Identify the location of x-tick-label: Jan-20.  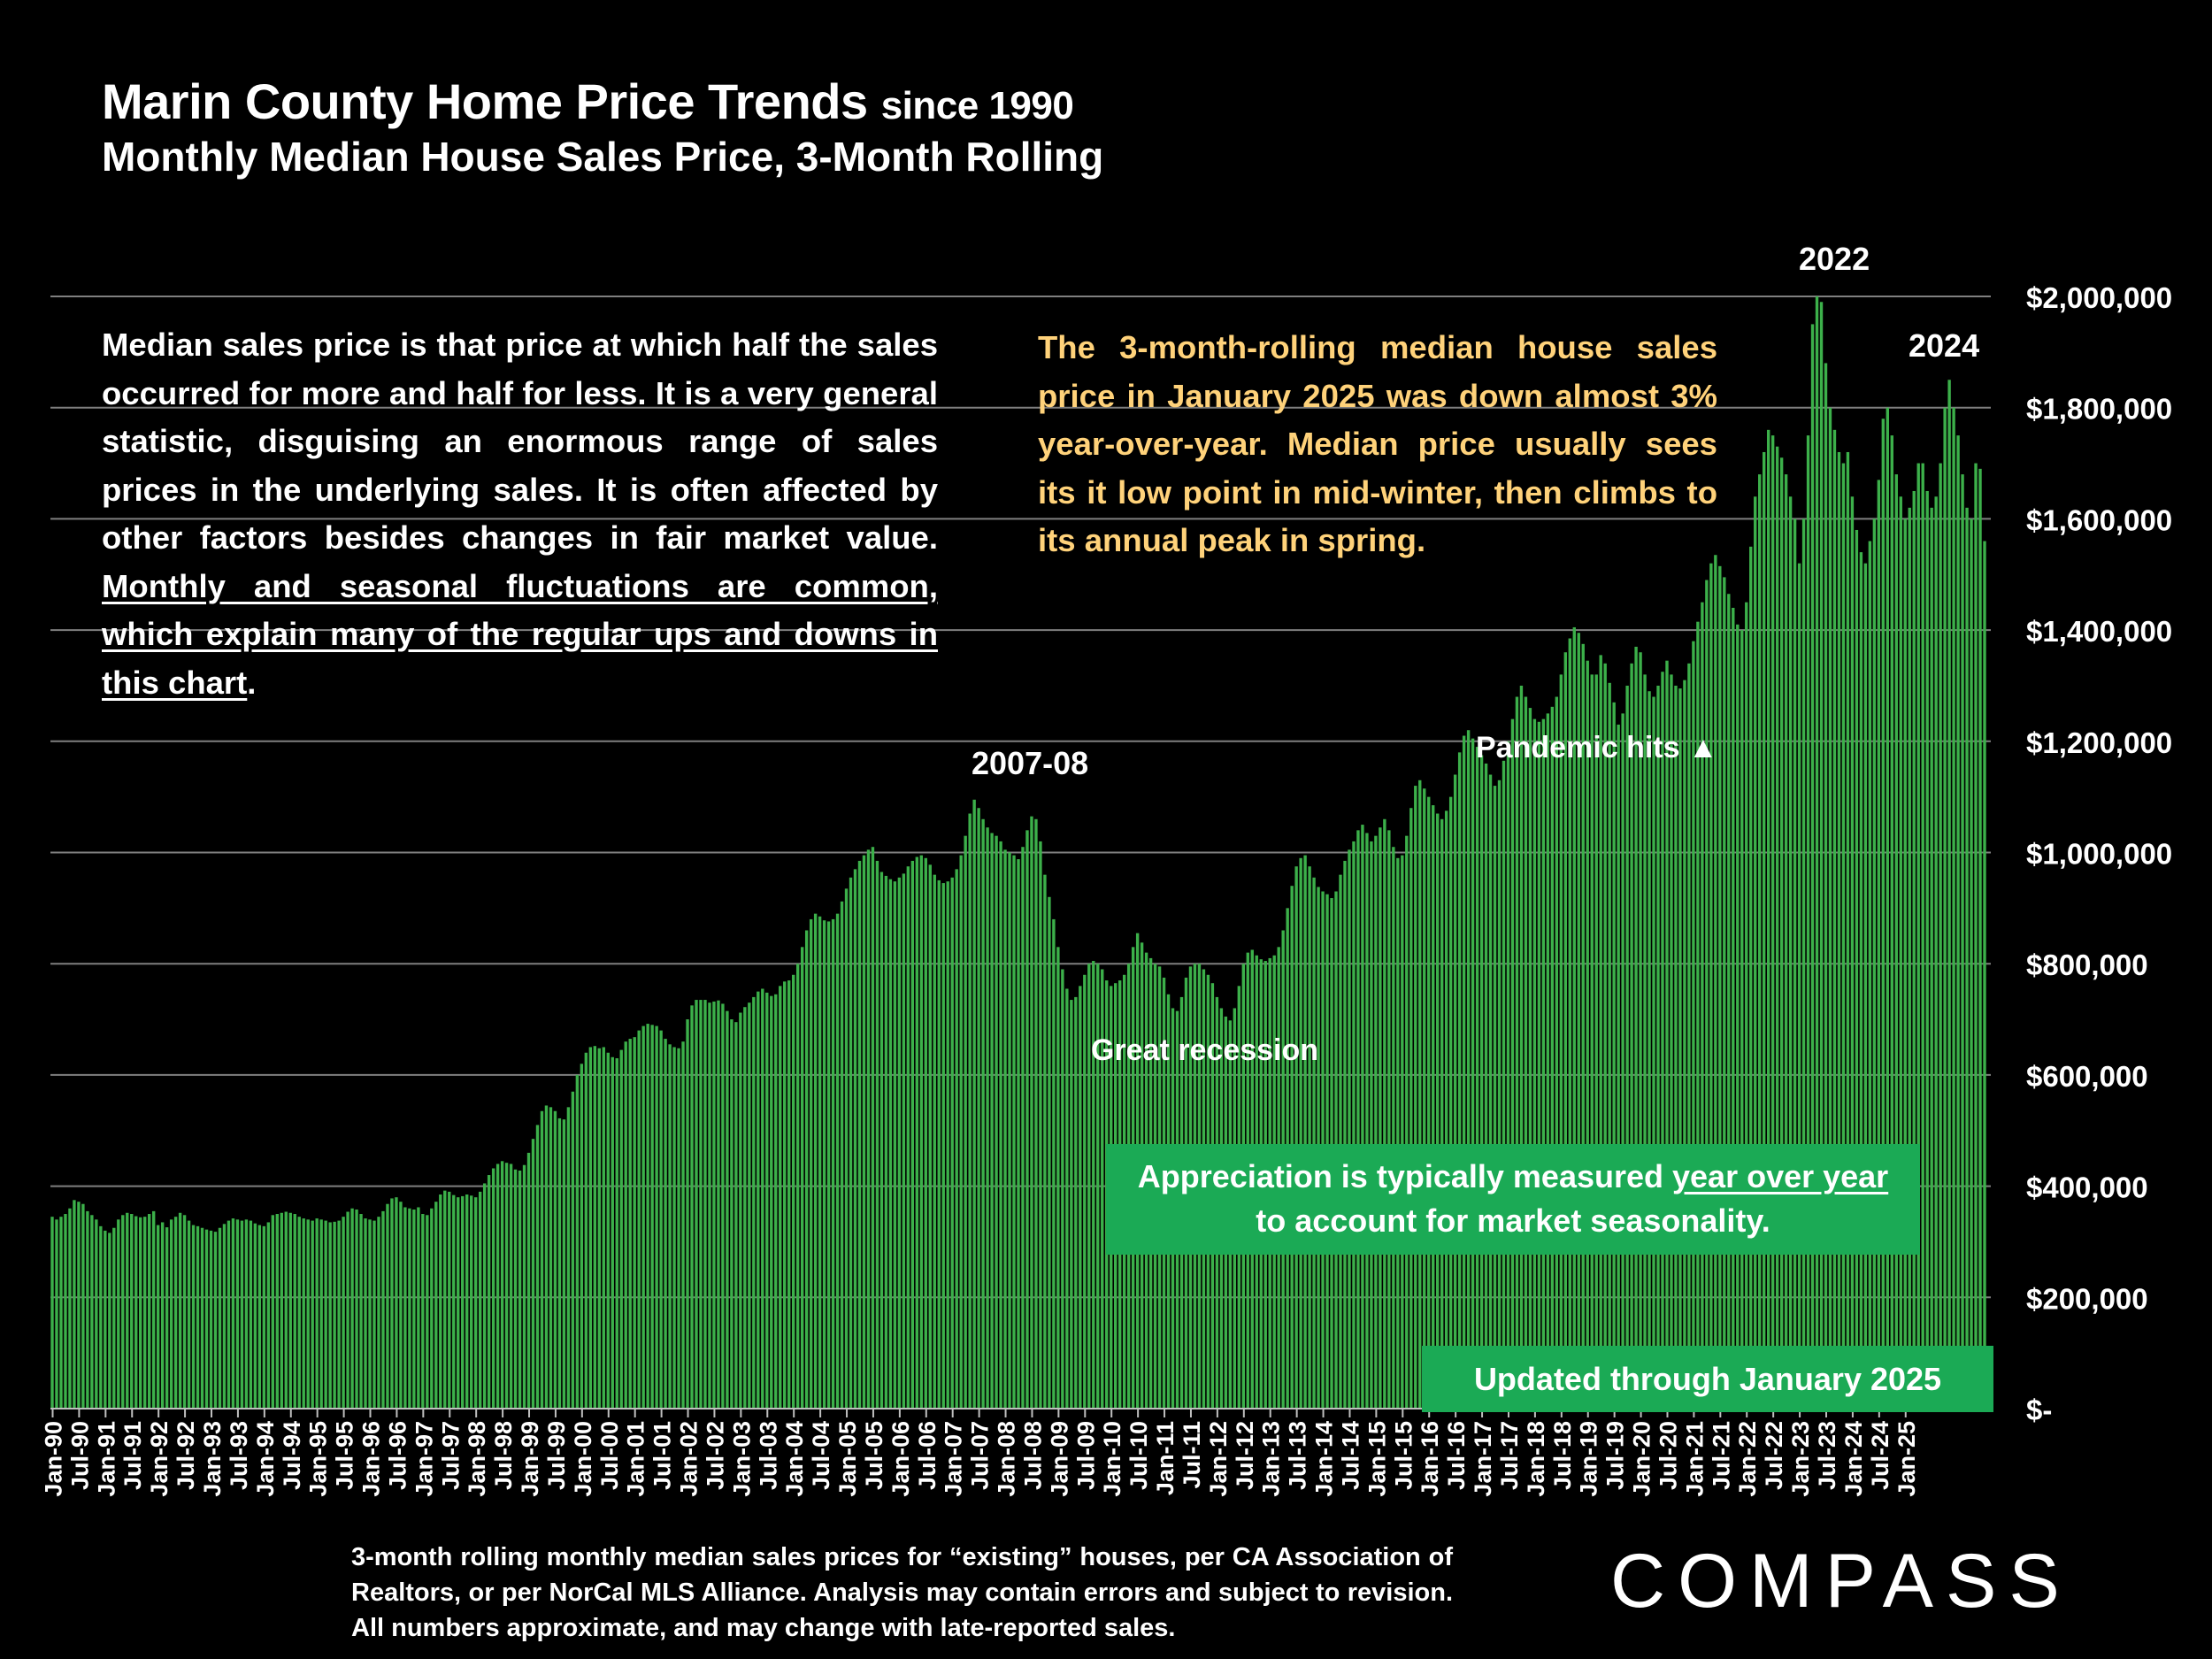
(1642, 1459).